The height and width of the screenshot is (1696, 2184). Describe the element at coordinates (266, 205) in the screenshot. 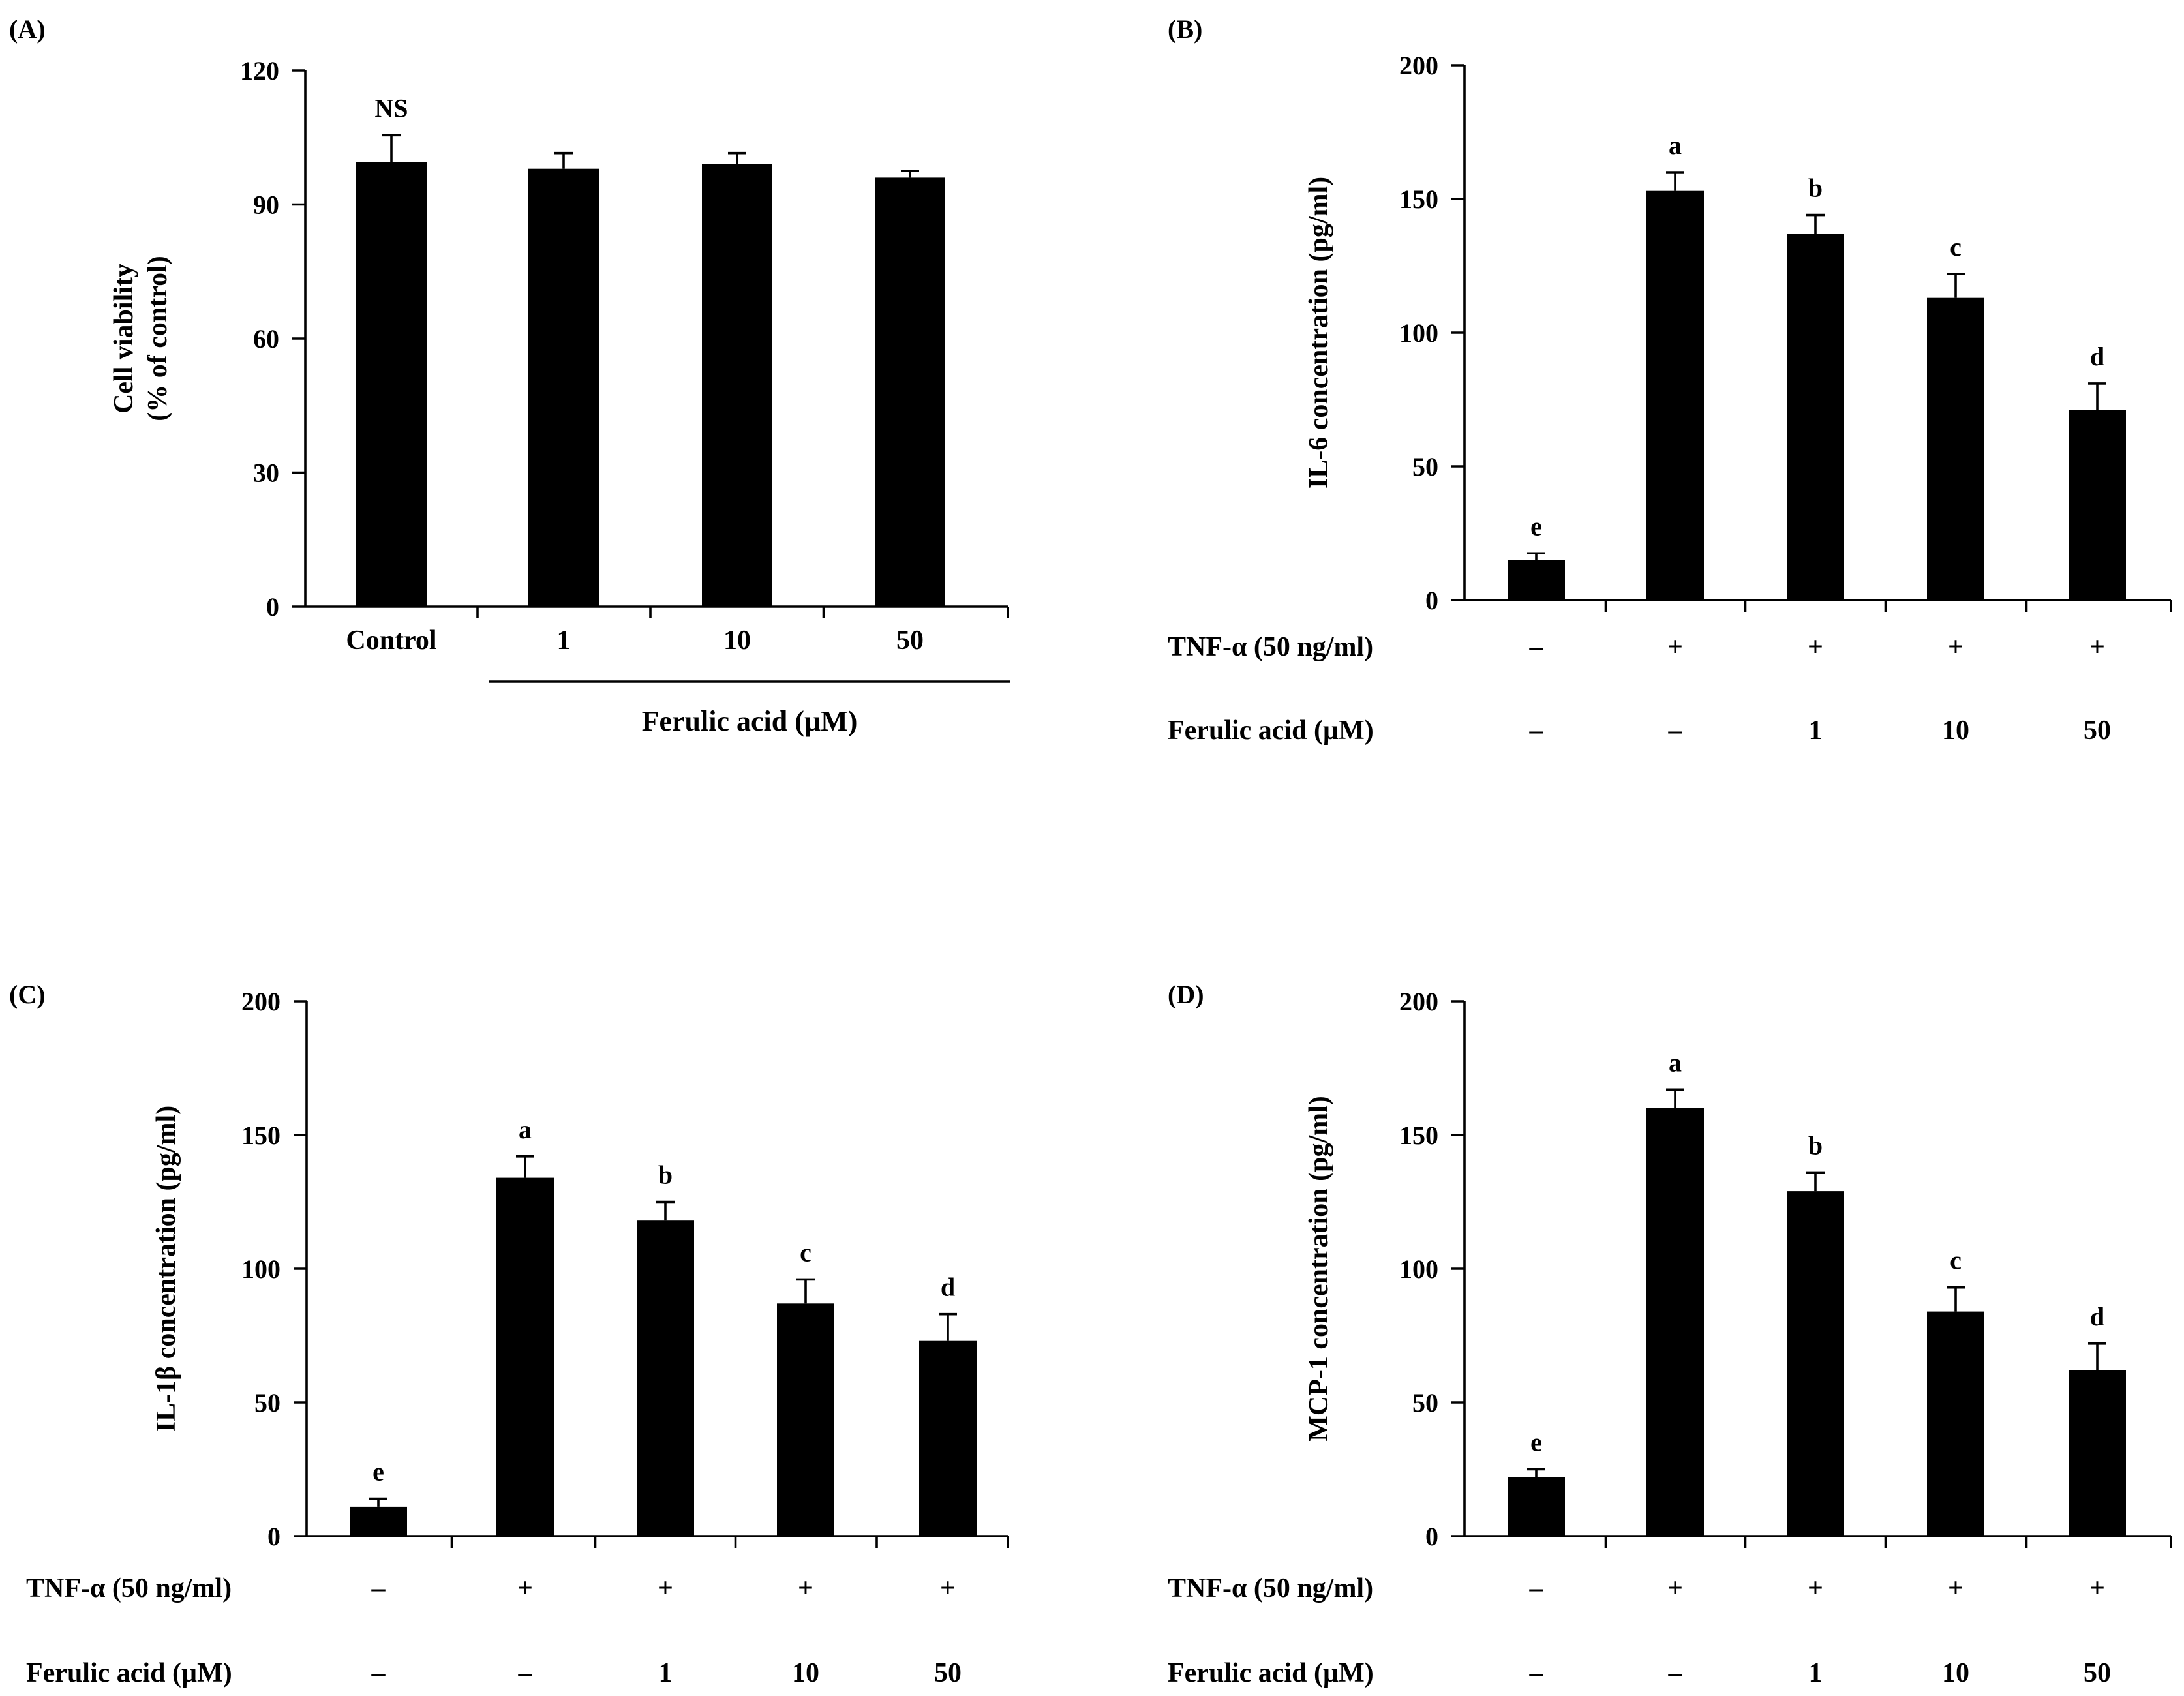

I see `y-tick-label: 90` at that location.